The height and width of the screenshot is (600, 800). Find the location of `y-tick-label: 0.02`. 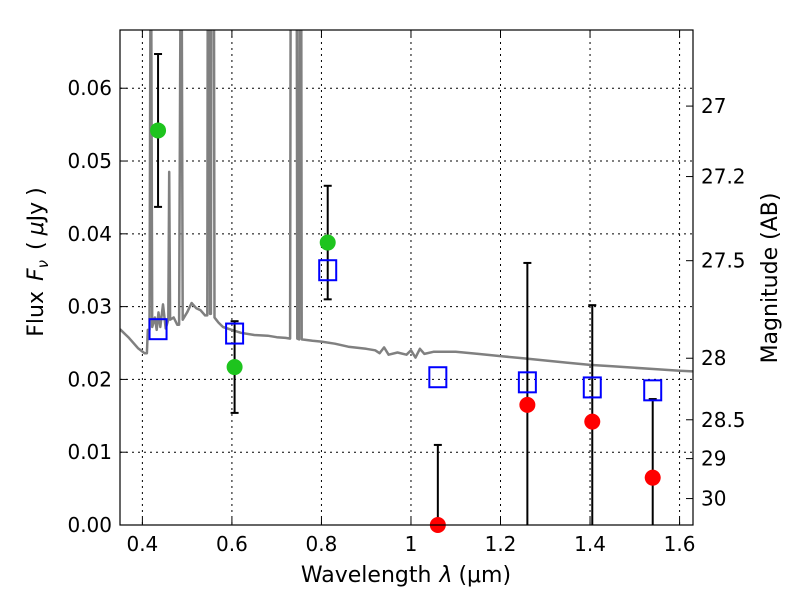

y-tick-label: 0.02 is located at coordinates (89, 379).